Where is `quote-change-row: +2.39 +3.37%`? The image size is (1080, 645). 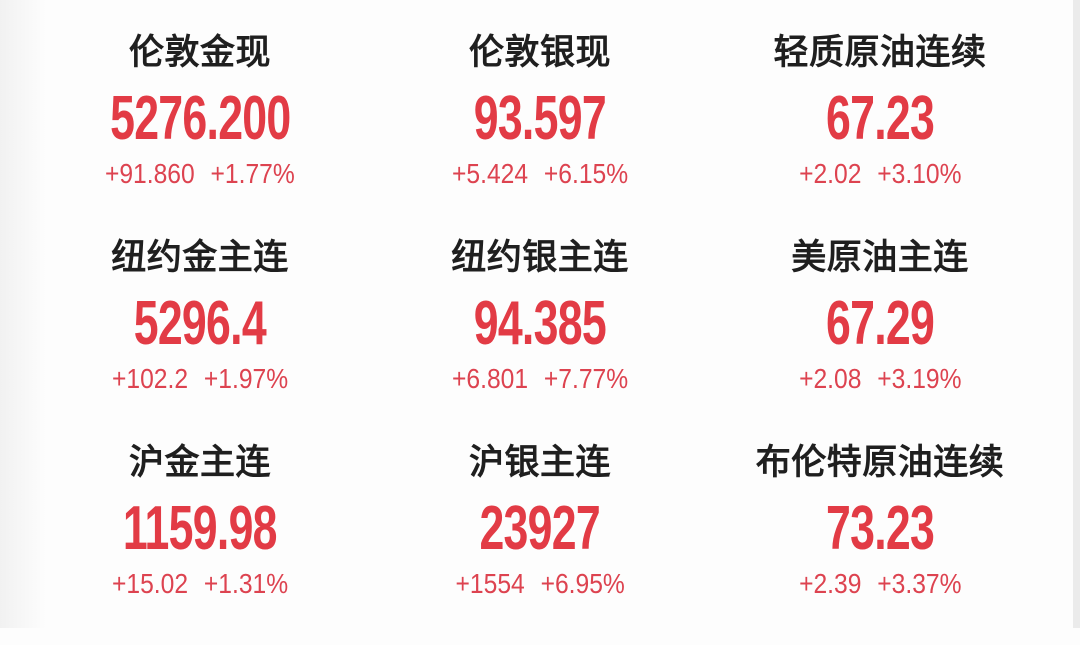
quote-change-row: +2.39 +3.37% is located at coordinates (880, 584).